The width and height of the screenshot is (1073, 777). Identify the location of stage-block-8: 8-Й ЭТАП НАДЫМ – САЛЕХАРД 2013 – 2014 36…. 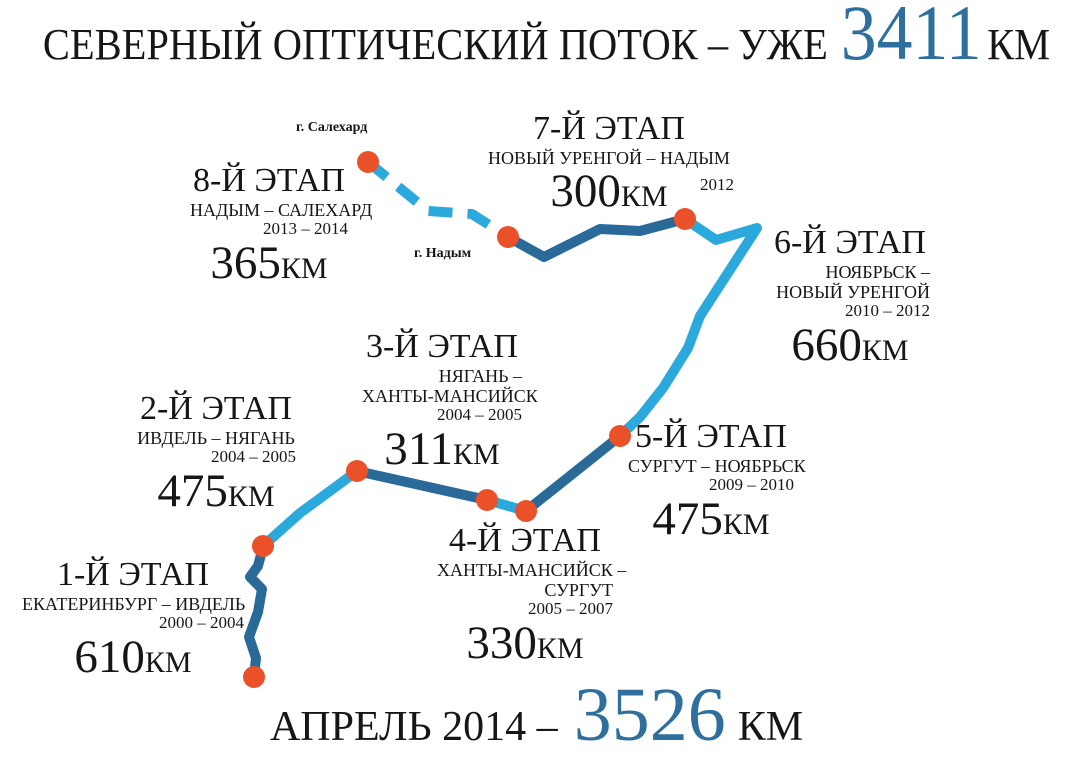
(281, 231).